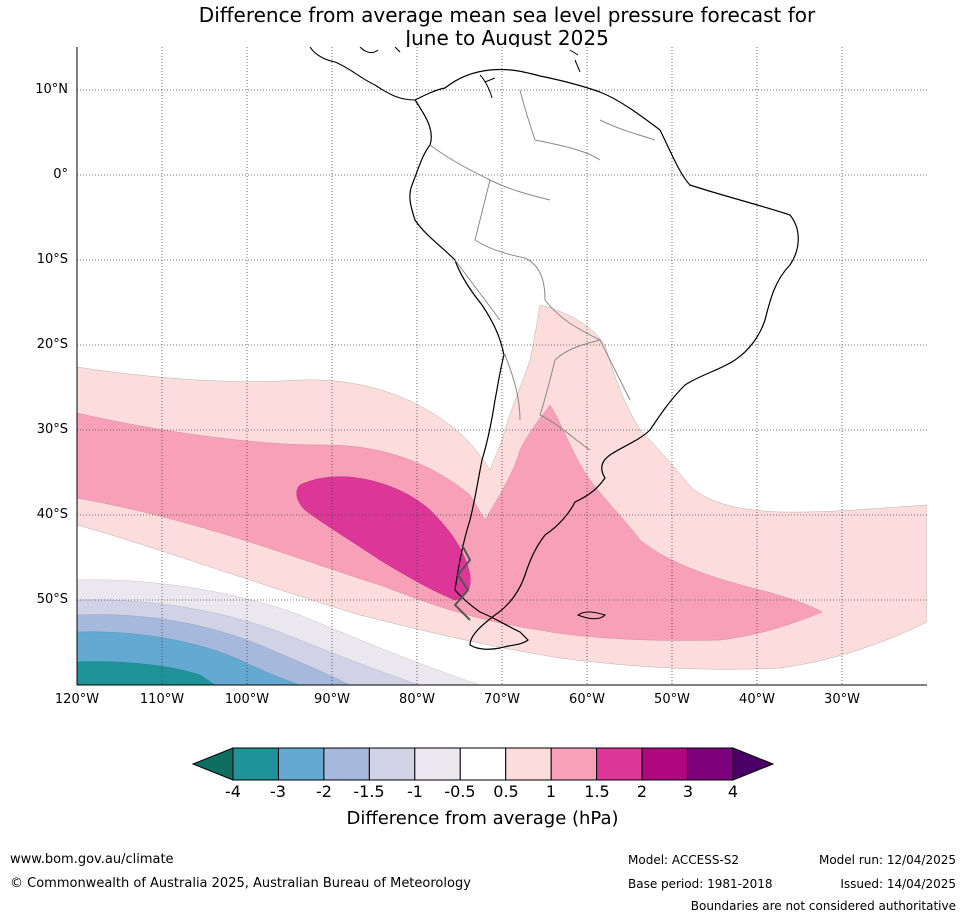  I want to click on lon-label: 120°W, so click(77, 699).